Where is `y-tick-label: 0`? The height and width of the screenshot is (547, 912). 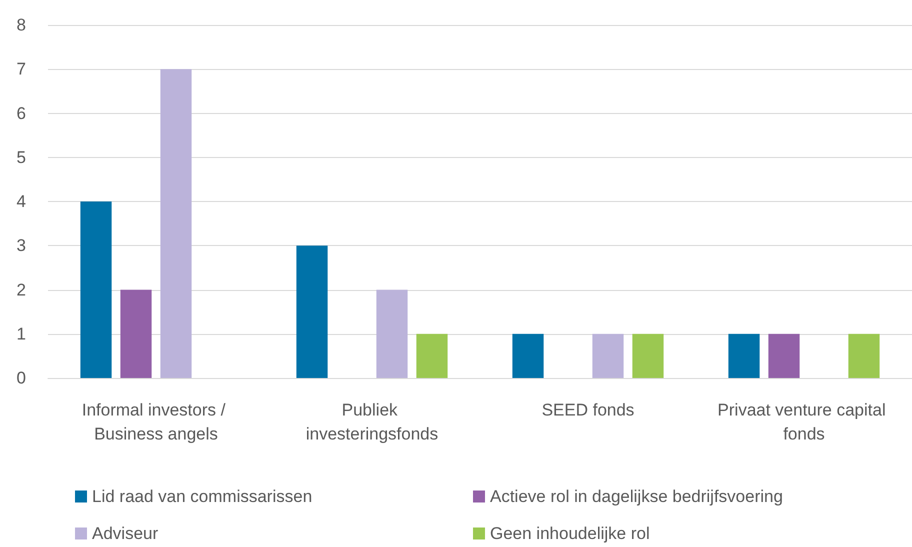 y-tick-label: 0 is located at coordinates (21, 378).